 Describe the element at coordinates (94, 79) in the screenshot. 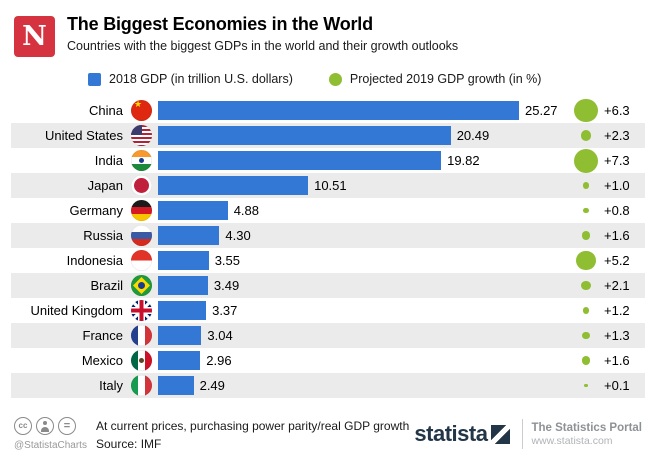

I see `gdp-legend-swatch-icon` at that location.